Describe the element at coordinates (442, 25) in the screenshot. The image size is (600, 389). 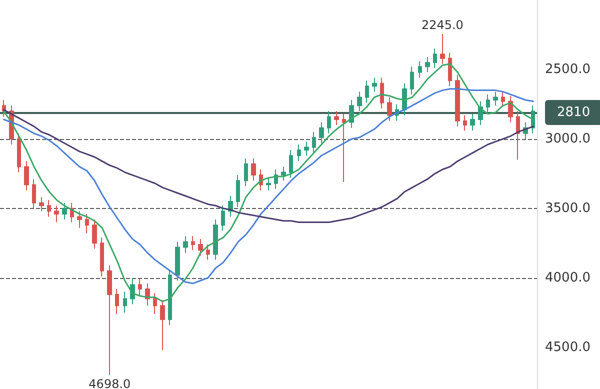
I see `annotation: 2245.0` at that location.